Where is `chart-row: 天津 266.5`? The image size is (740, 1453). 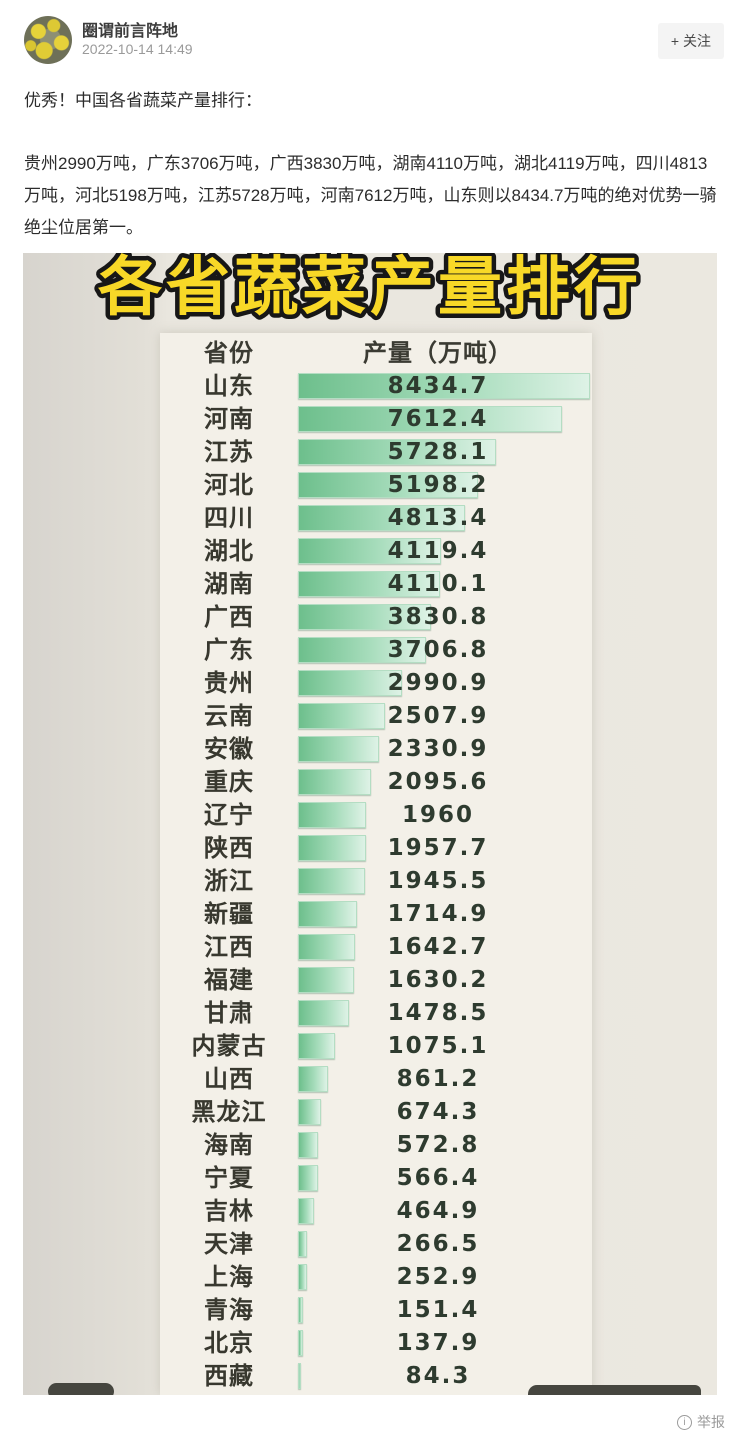
chart-row: 天津 266.5 is located at coordinates (376, 1244).